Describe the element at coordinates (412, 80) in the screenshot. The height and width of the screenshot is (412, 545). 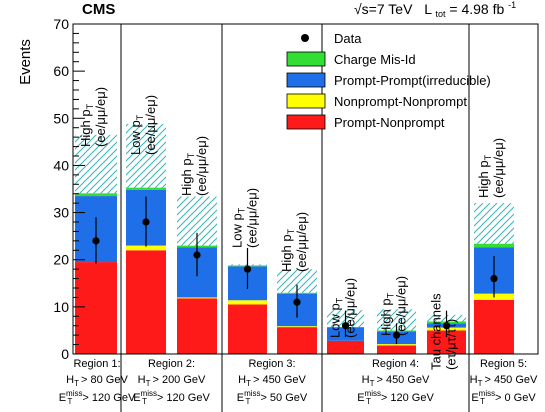
I see `legend-label: Prompt-Prompt(irreducible)` at that location.